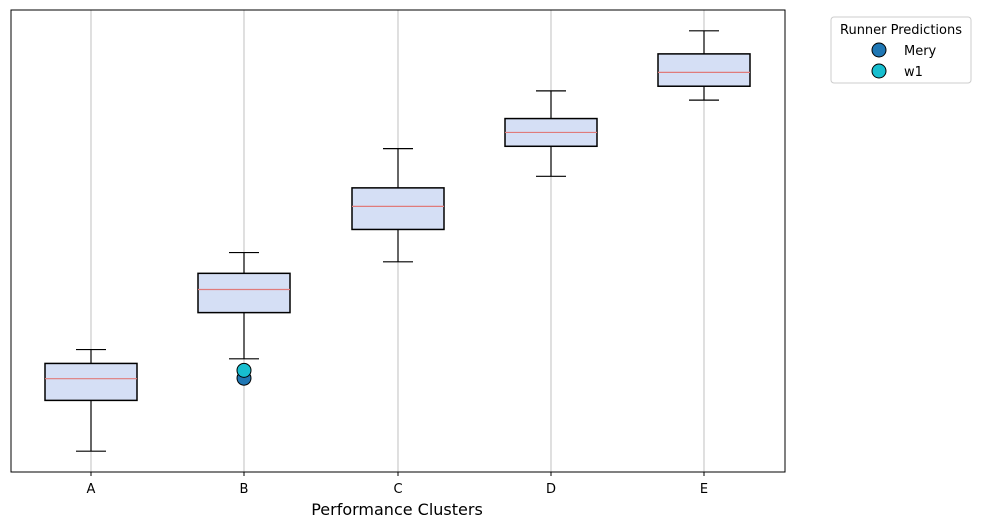 The image size is (981, 529). I want to click on box-group-a, so click(91, 400).